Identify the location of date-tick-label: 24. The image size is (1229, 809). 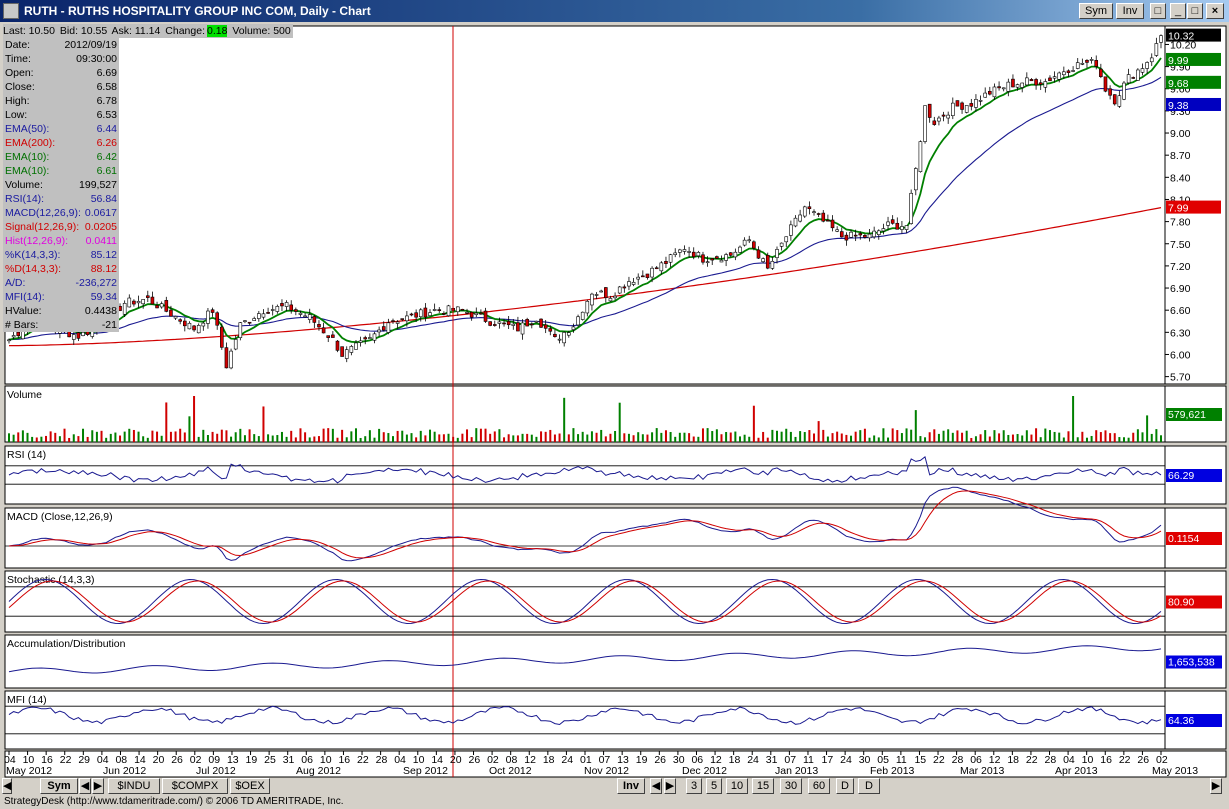
(846, 760).